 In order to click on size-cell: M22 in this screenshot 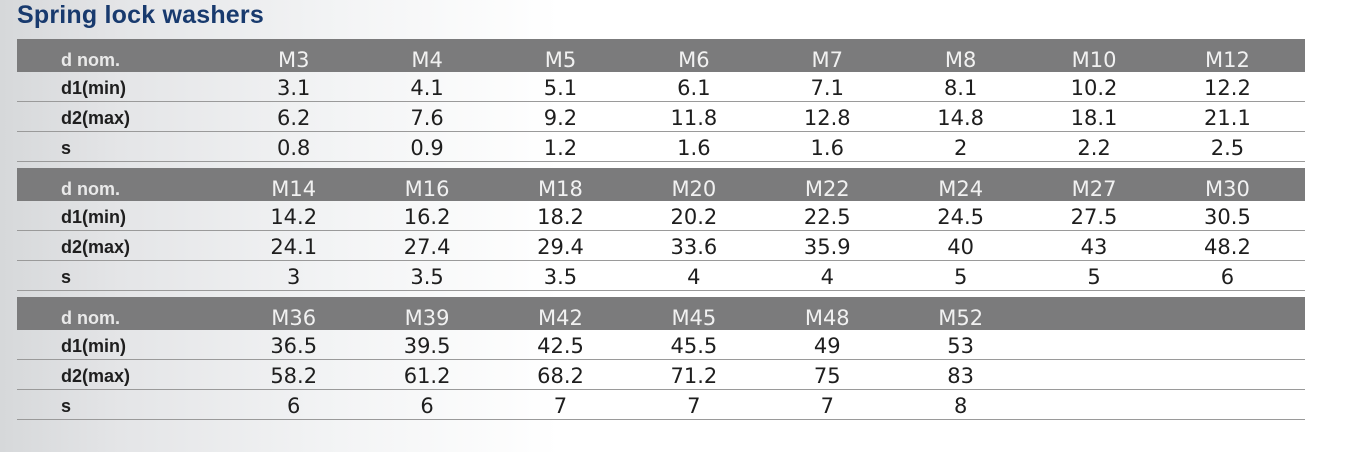, I will do `click(827, 189)`.